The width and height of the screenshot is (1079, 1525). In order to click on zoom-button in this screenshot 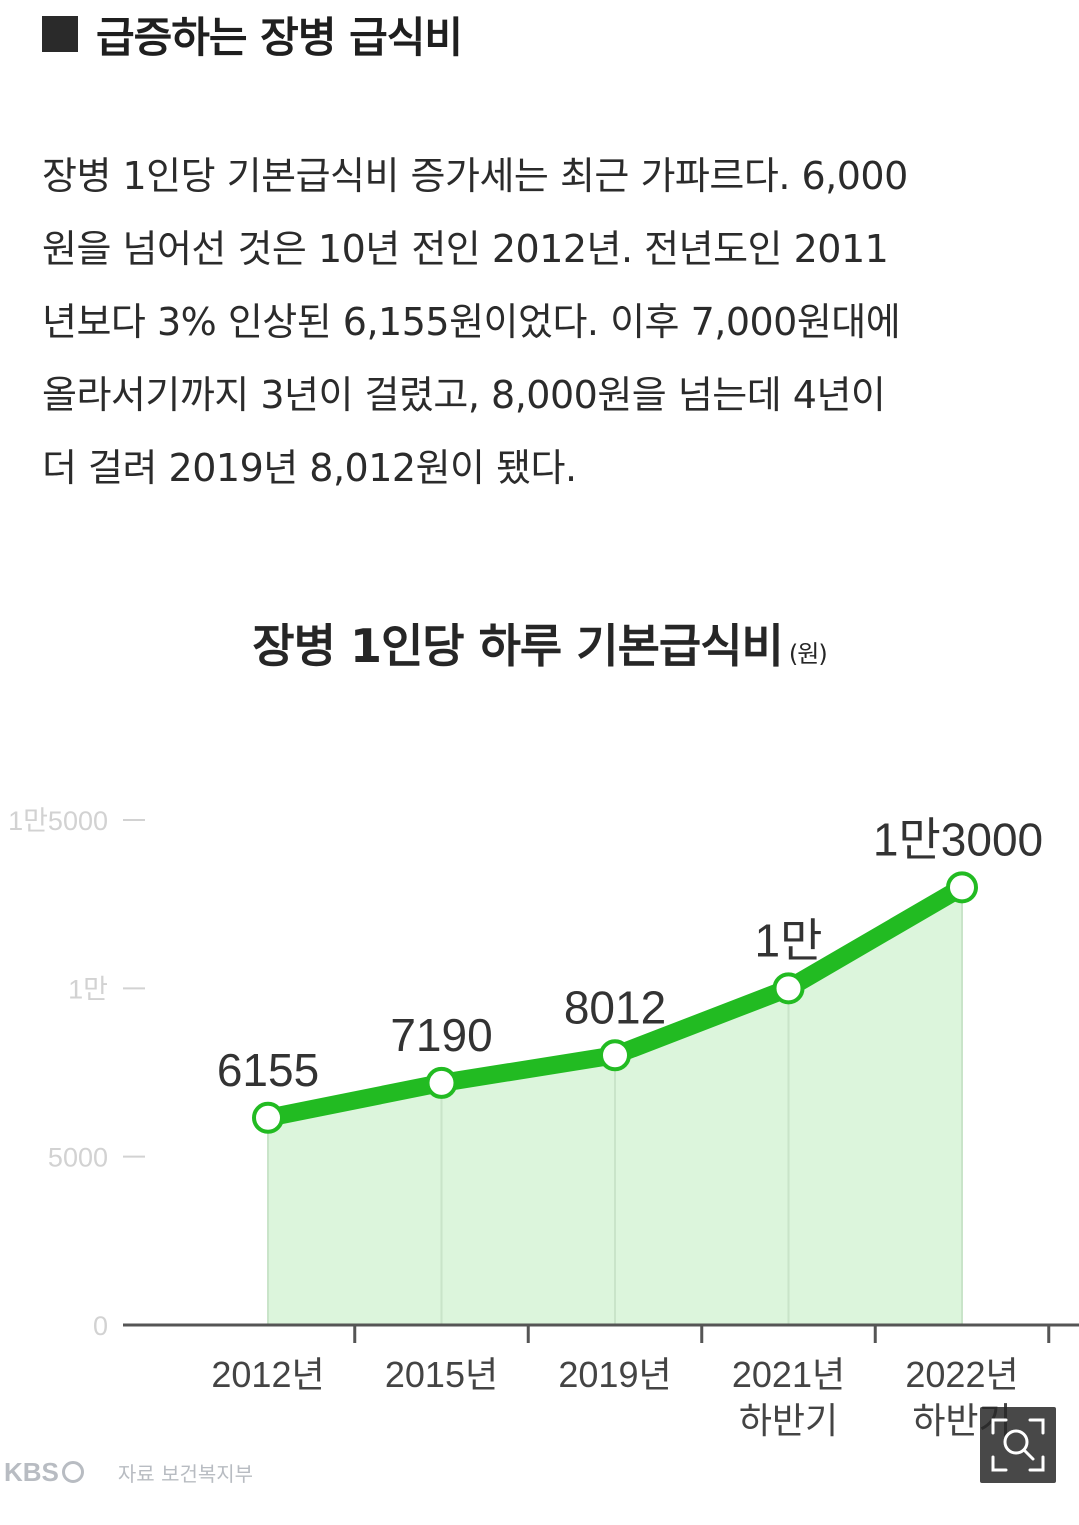, I will do `click(1018, 1445)`.